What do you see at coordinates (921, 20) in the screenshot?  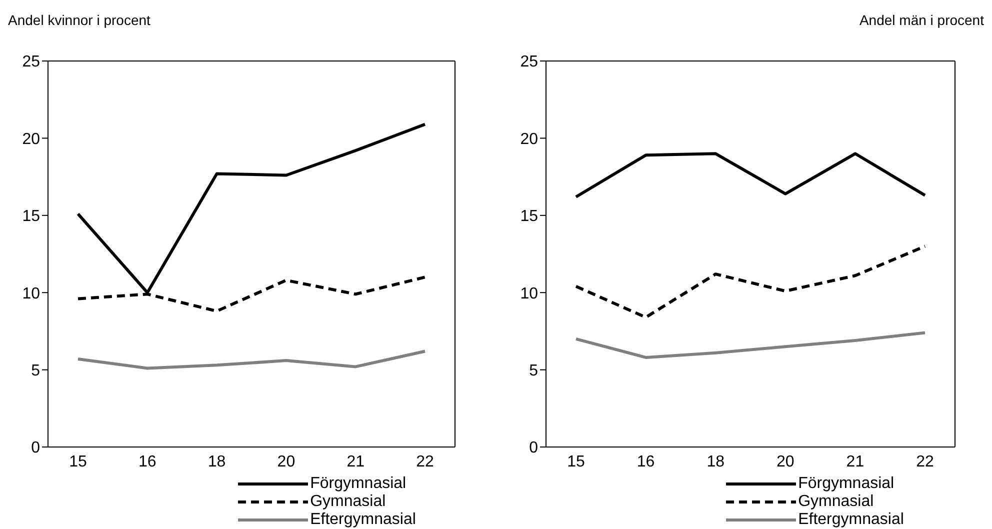 I see `y-axis-title: Andel män i procent` at bounding box center [921, 20].